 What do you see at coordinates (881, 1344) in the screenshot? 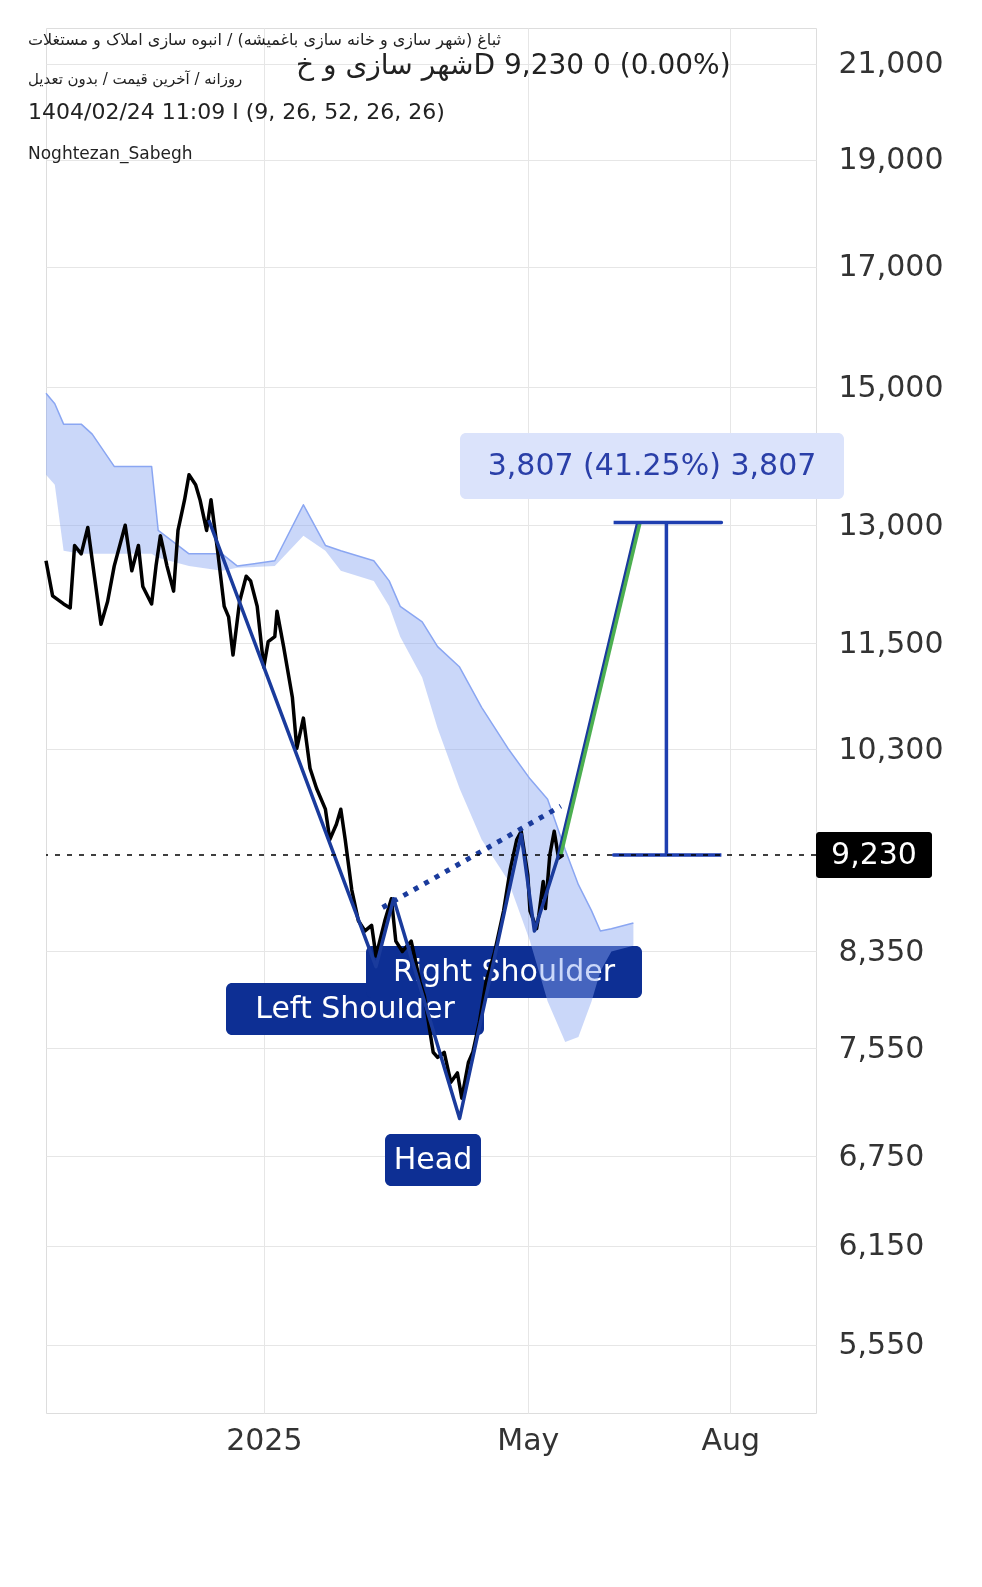
I see `y-tick-label: 5,550` at bounding box center [881, 1344].